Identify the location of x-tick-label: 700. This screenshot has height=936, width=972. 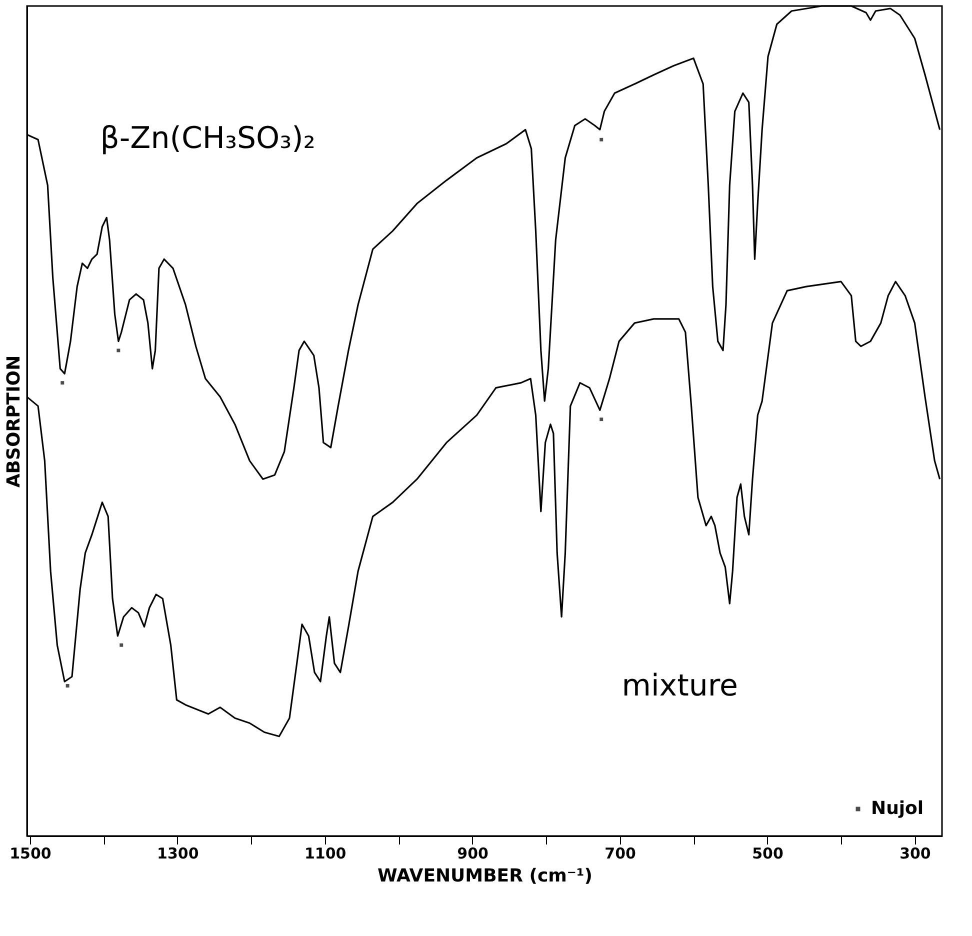
(620, 853).